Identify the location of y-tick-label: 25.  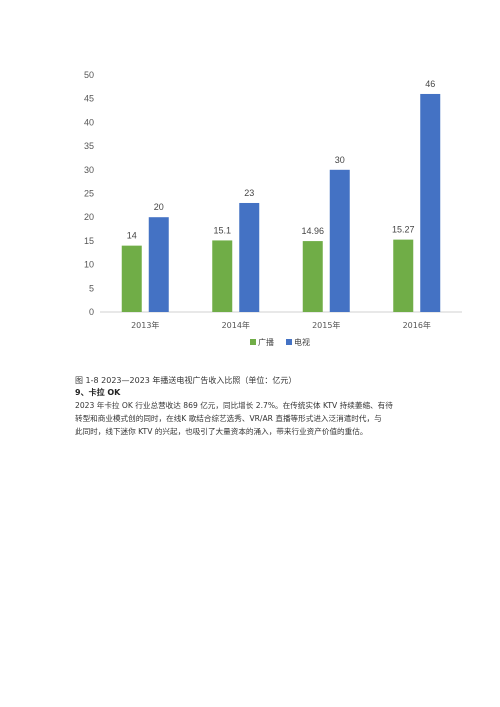
(89, 194).